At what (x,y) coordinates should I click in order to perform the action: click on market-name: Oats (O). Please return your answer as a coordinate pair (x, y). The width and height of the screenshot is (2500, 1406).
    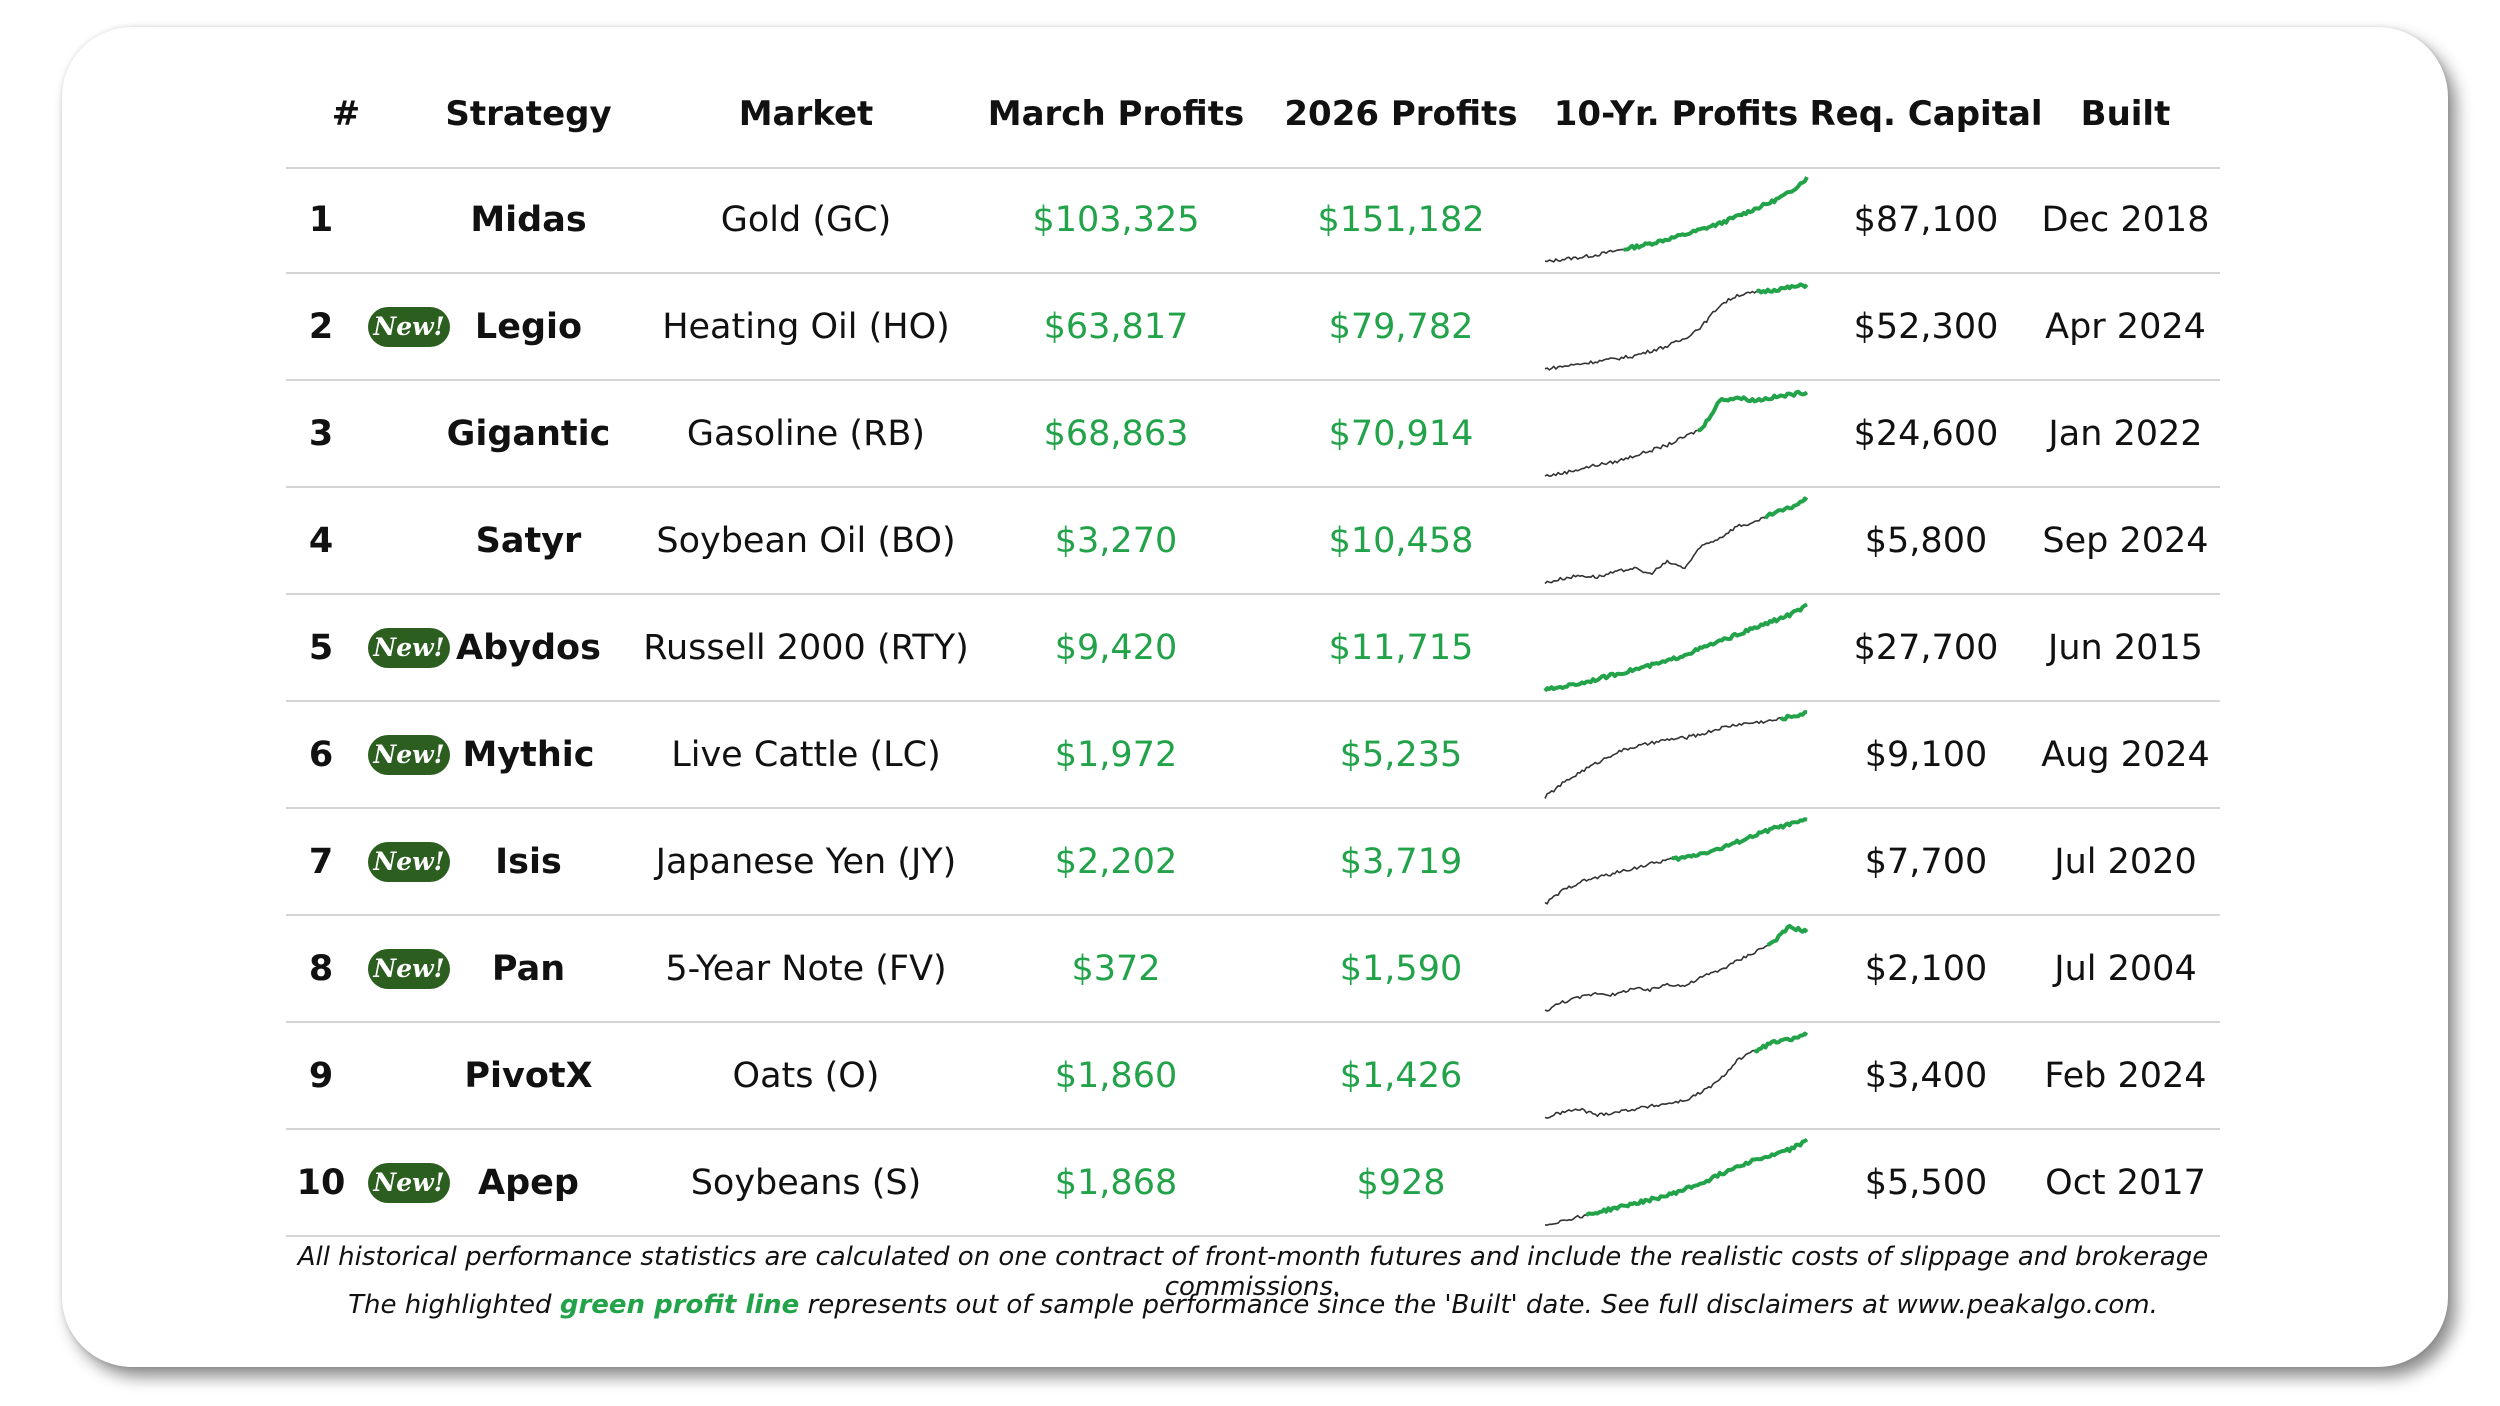
    Looking at the image, I should click on (806, 1075).